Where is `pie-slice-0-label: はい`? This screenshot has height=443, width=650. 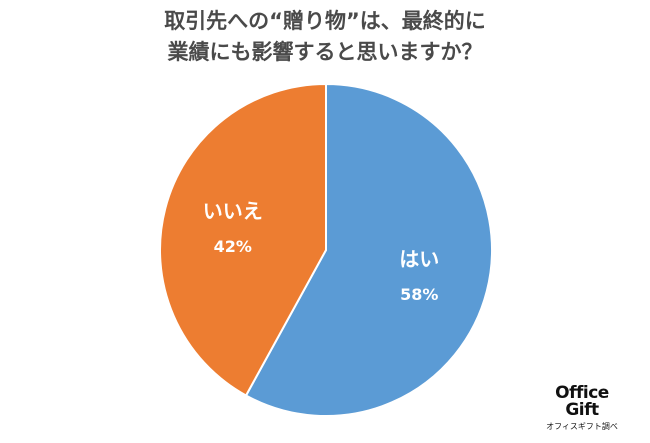 pie-slice-0-label: はい is located at coordinates (419, 259).